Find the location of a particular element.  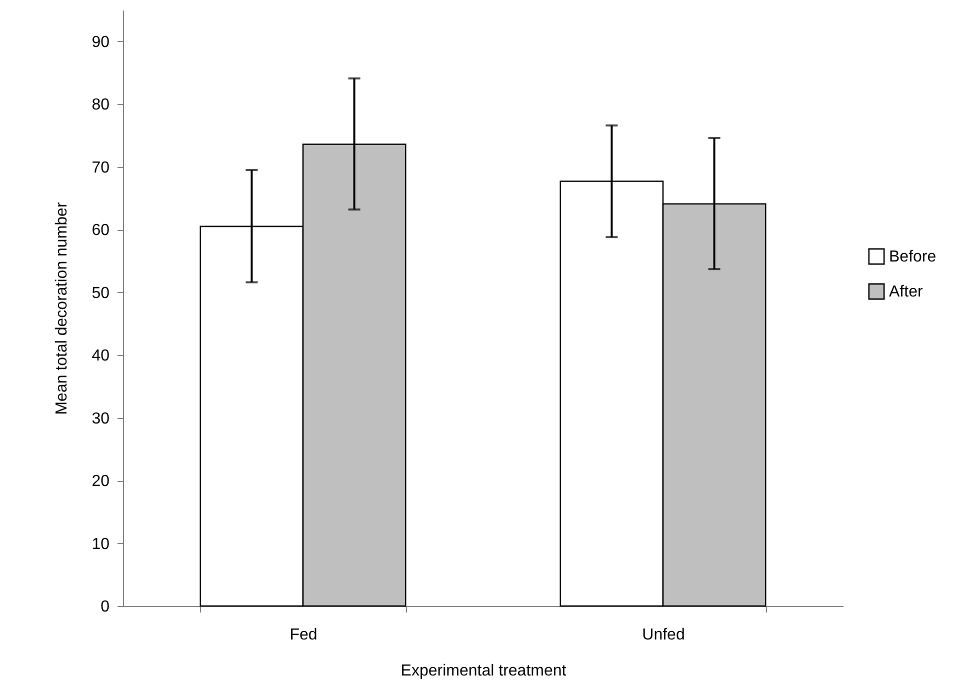

y-tick-label: 20 is located at coordinates (101, 481).